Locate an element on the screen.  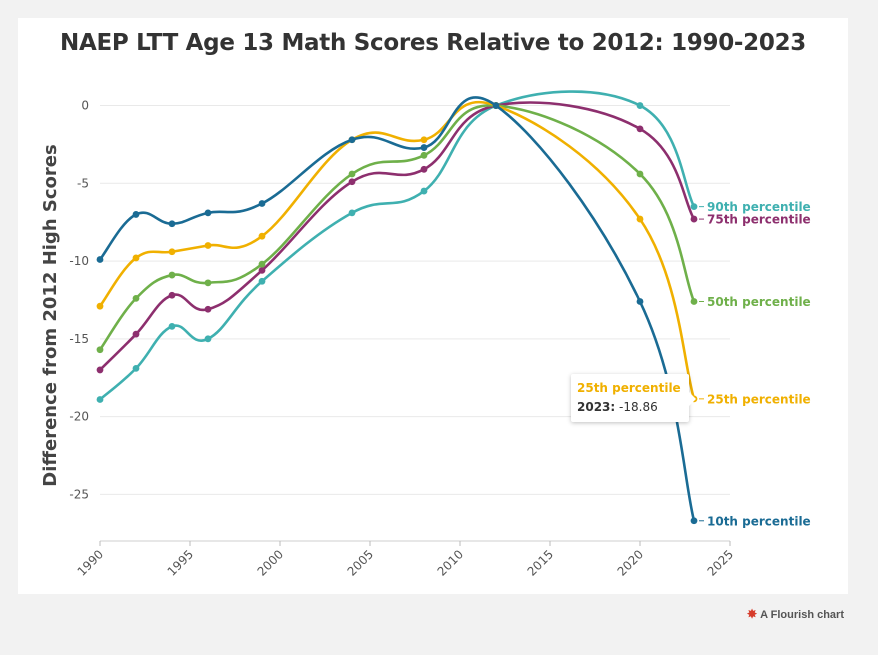
x-tick-label: 1990 is located at coordinates (90, 562).